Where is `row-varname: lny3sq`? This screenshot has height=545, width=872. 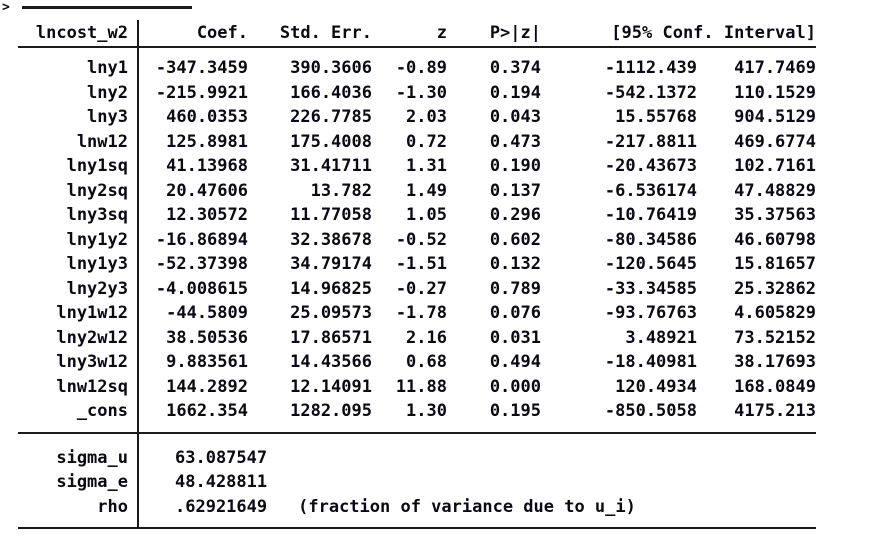
row-varname: lny3sq is located at coordinates (97, 215).